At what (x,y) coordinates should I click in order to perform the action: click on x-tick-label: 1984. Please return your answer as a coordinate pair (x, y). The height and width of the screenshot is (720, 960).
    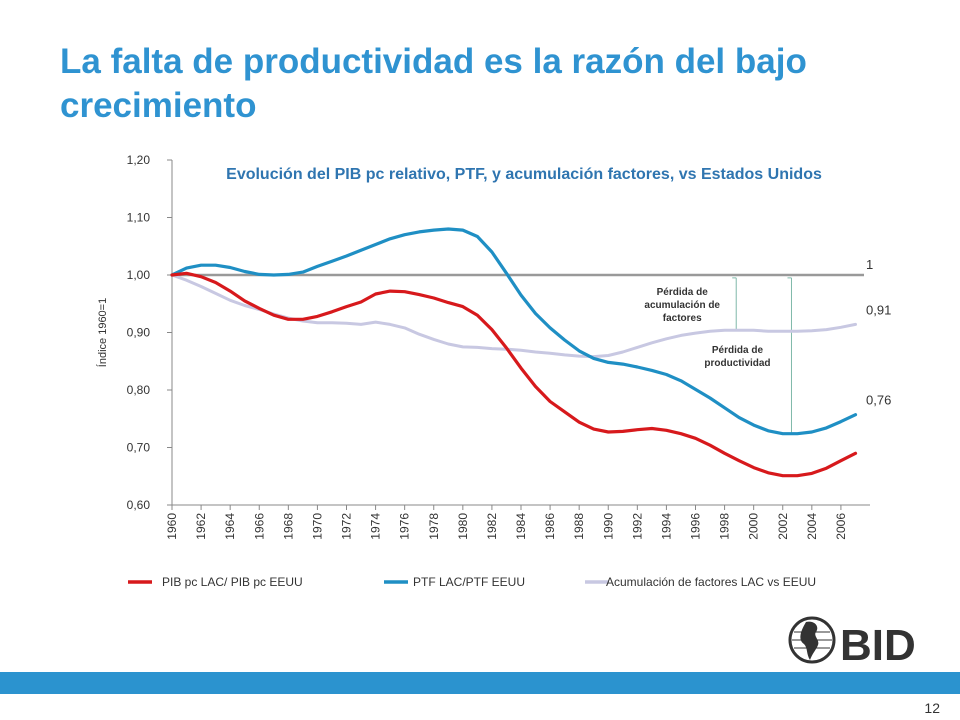
    Looking at the image, I should click on (521, 526).